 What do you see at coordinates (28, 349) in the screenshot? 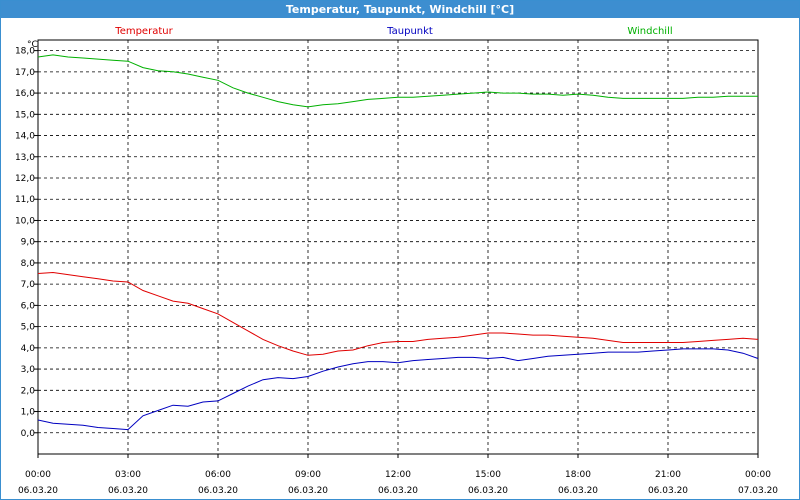
I see `y-tick-label: 4,0` at bounding box center [28, 349].